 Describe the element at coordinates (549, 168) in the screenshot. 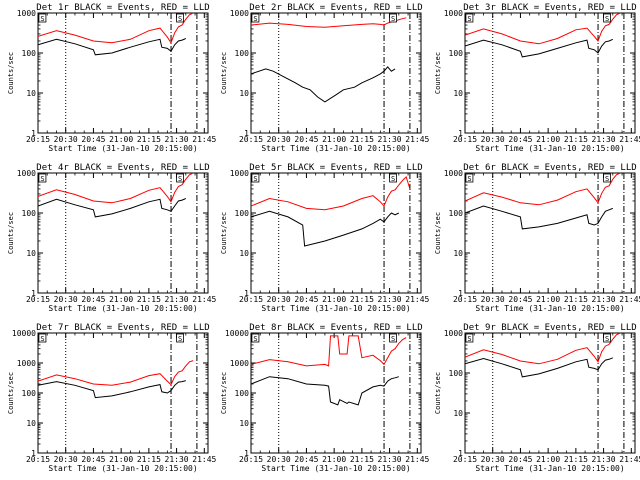

I see `chart-title: Det 6r BLACK = Events, RED = LLD` at that location.